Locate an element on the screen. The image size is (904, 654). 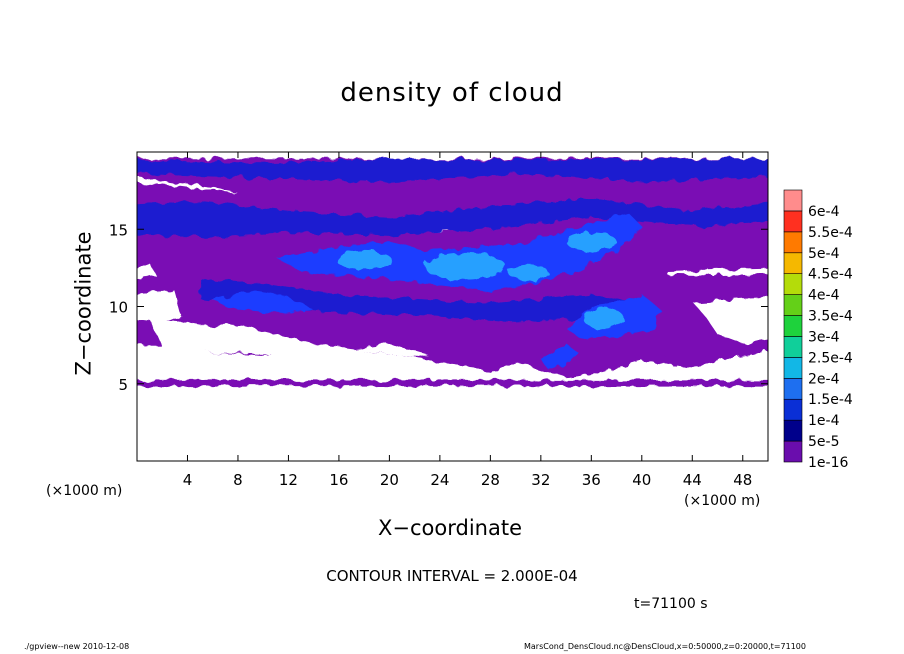
gap-right-lower is located at coordinates (730, 320).